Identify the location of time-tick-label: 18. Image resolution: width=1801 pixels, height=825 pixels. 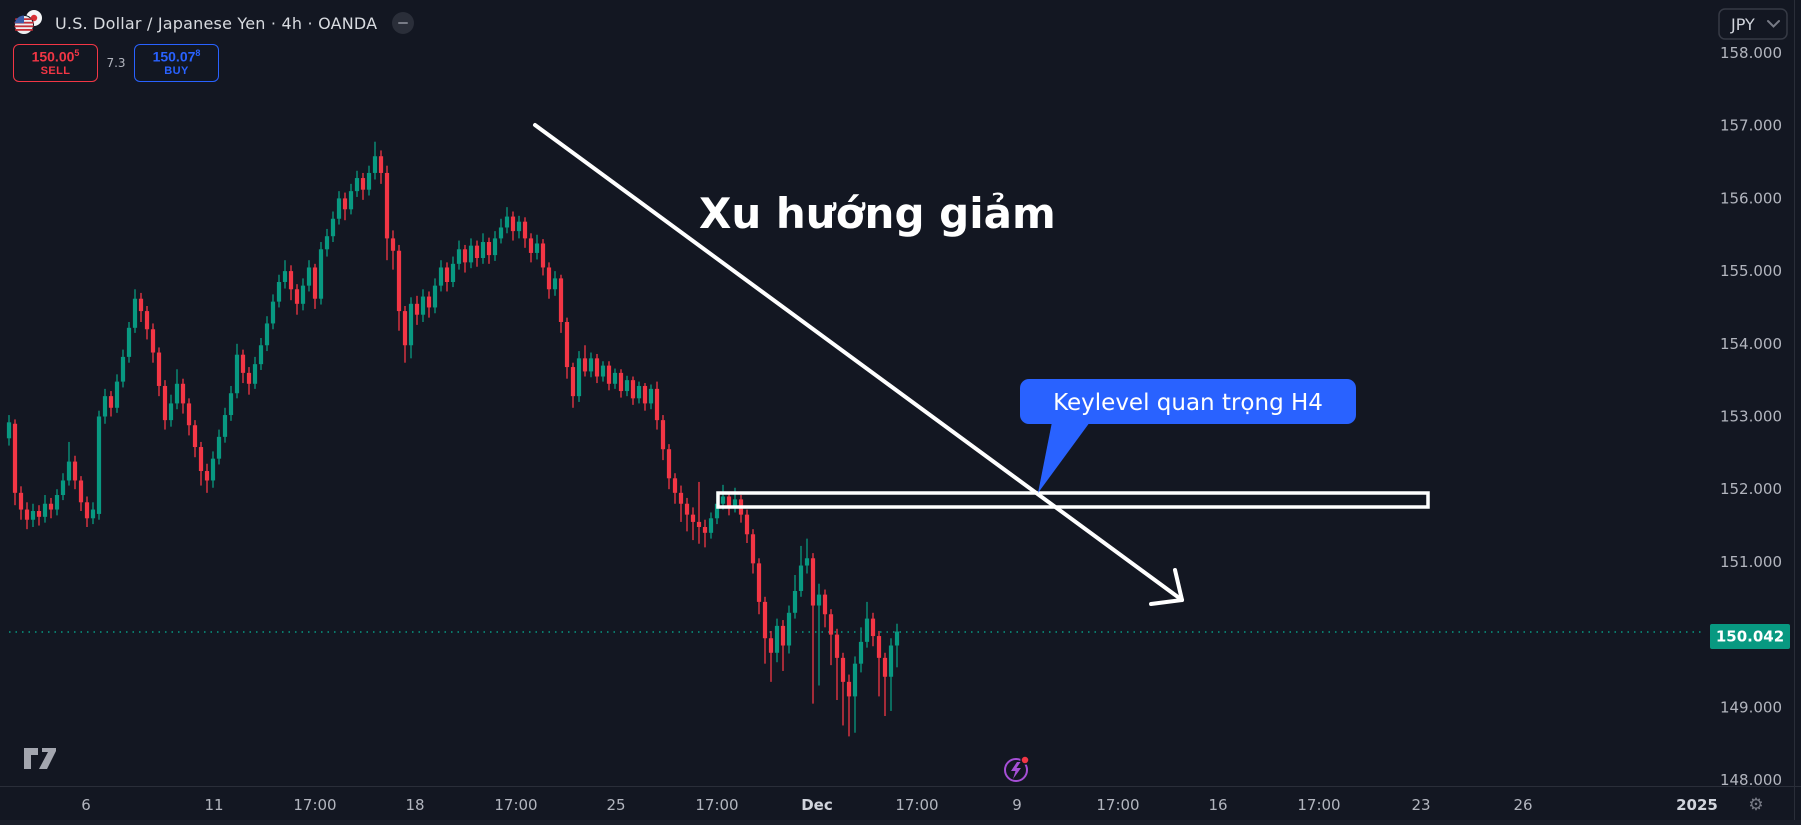
(414, 805).